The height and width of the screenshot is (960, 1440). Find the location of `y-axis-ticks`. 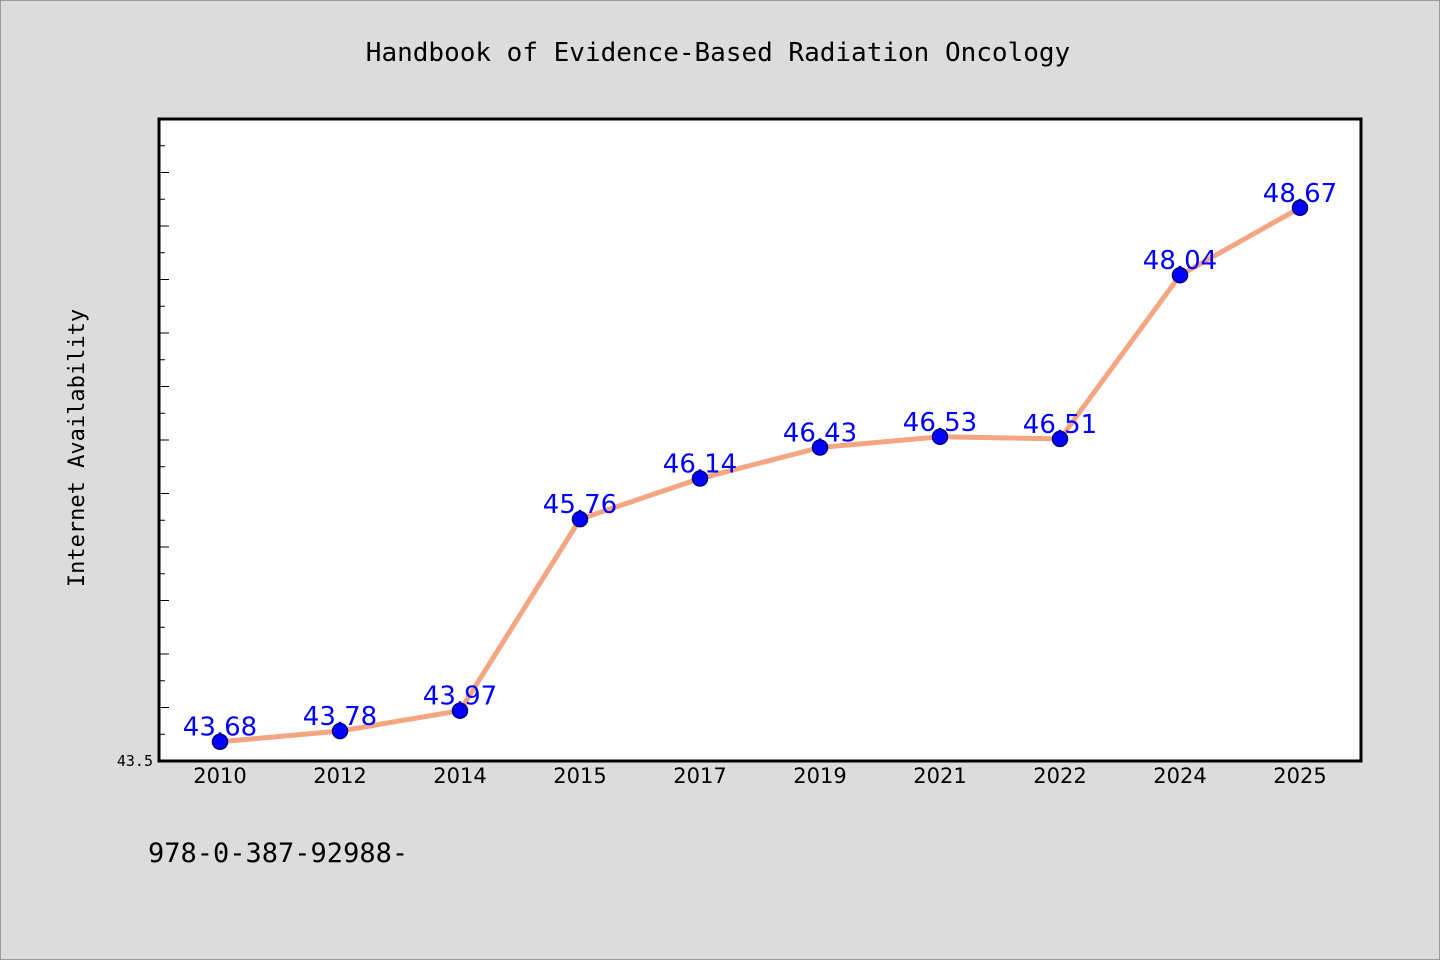

y-axis-ticks is located at coordinates (164, 440).